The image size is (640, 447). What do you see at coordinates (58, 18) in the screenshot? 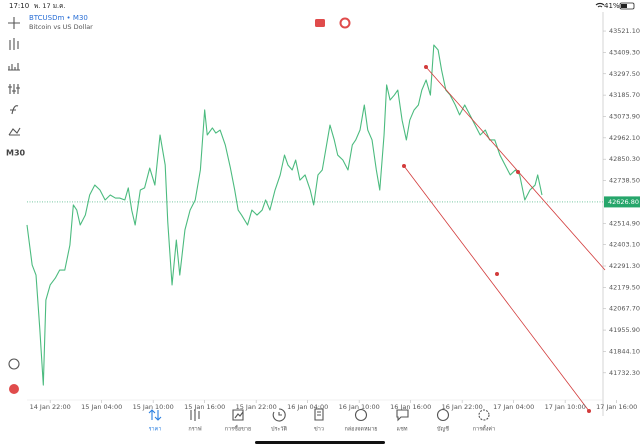
I see `symbol-title: BTCUSDm • M30` at bounding box center [58, 18].